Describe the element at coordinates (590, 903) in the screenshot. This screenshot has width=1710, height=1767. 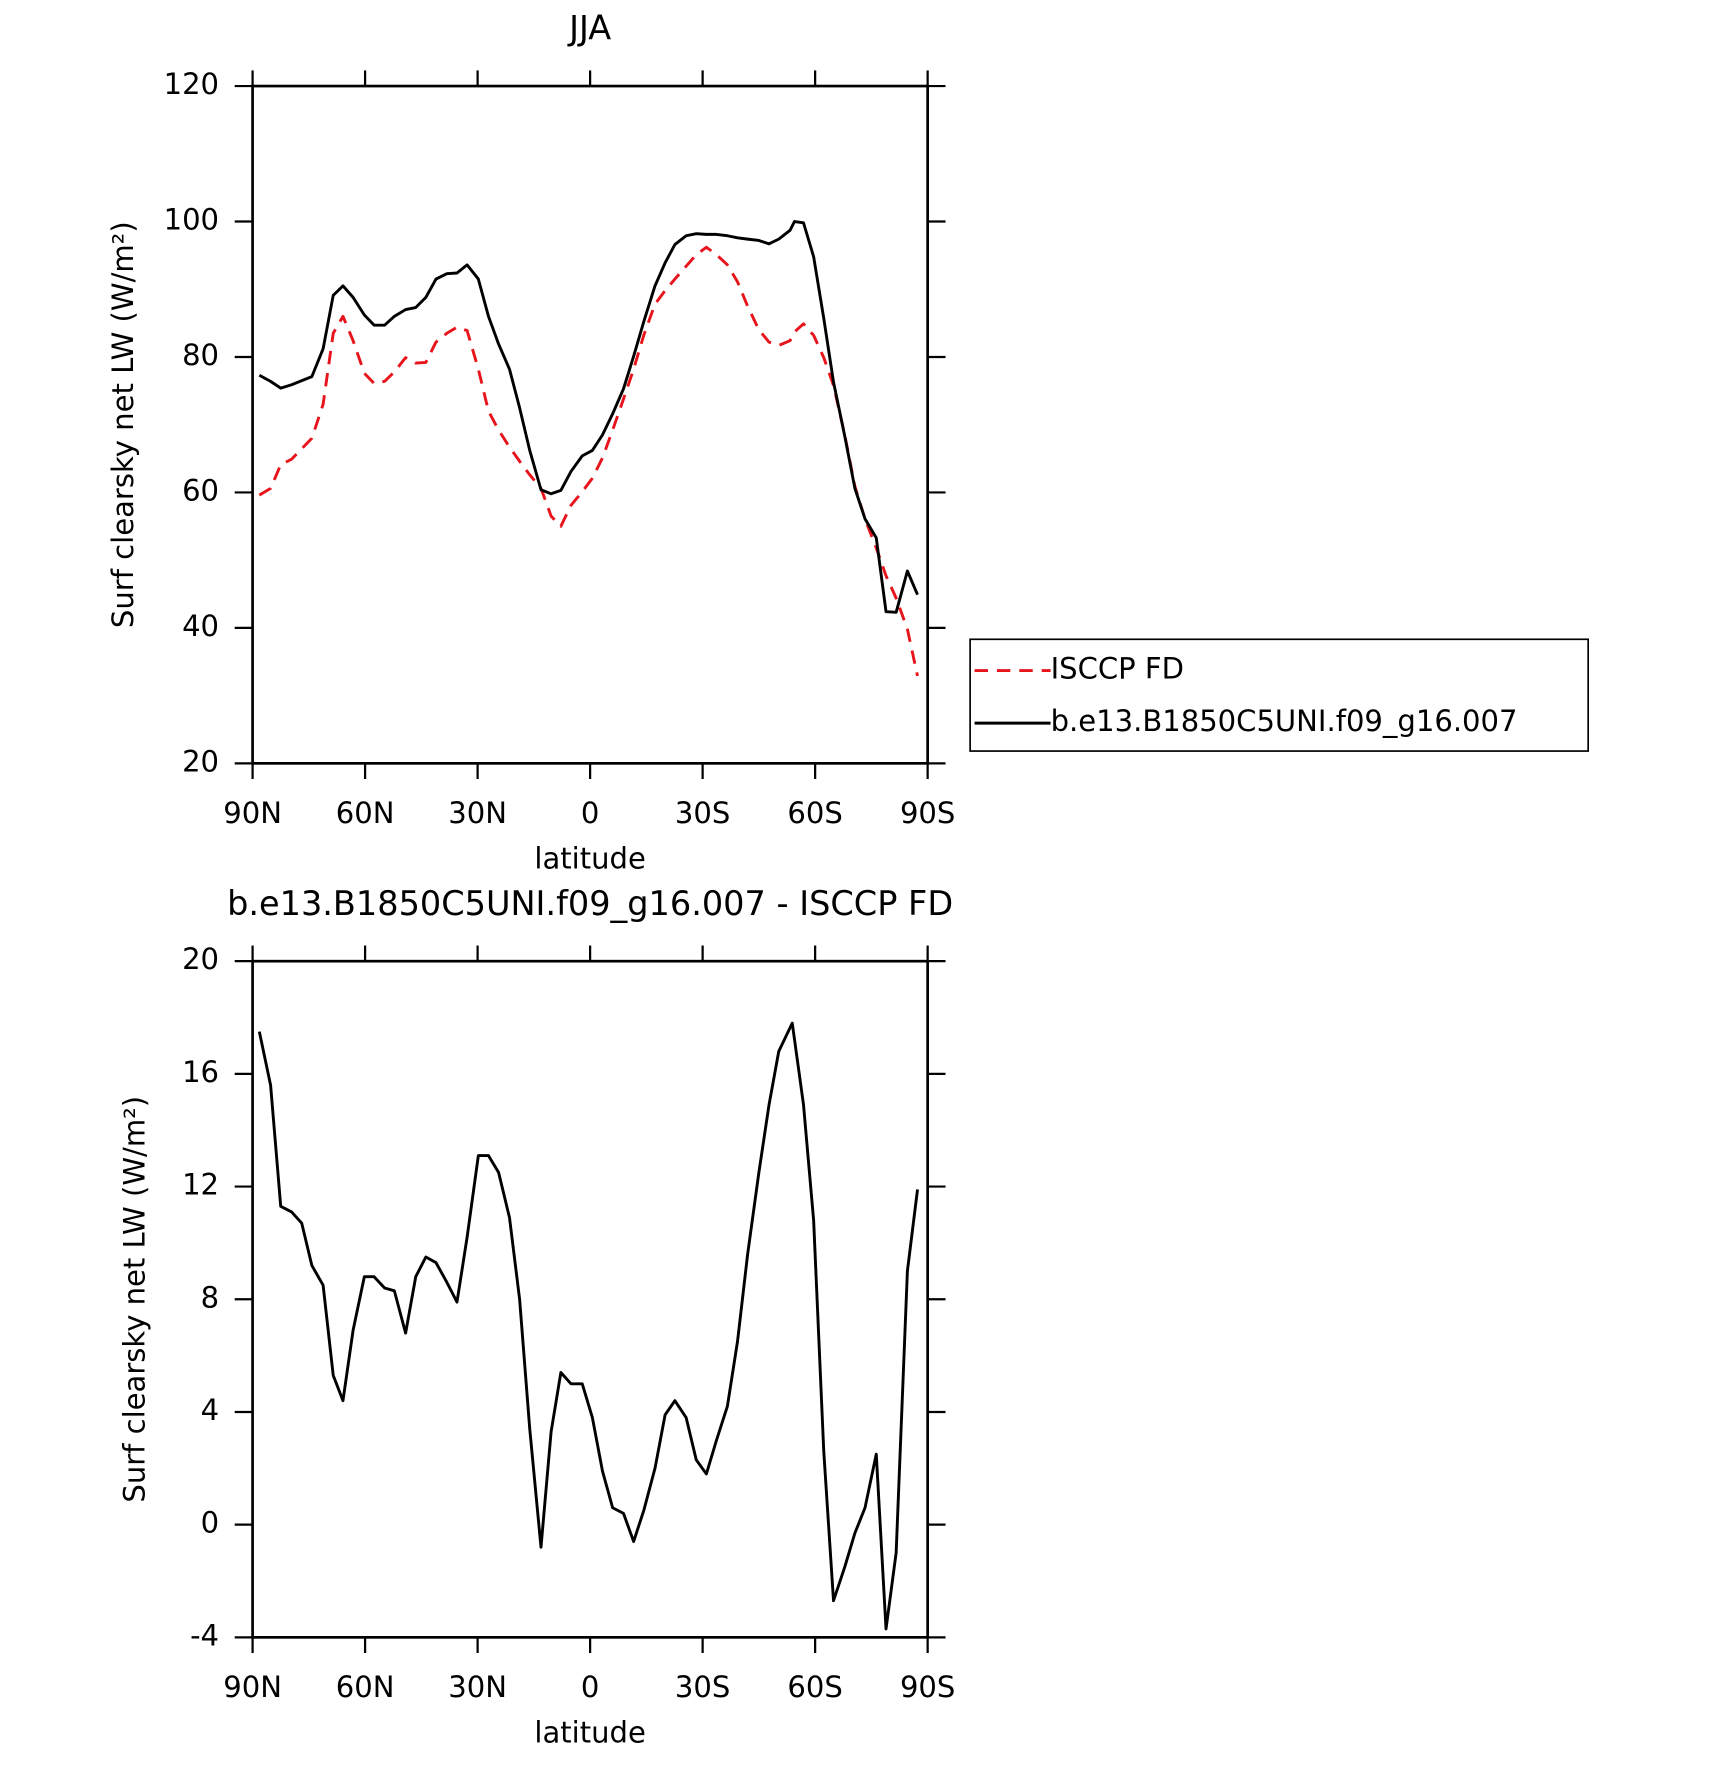
I see `chart-title: b.e13.B1850C5UNI.f09_g16.007 - ISCCP FD` at that location.